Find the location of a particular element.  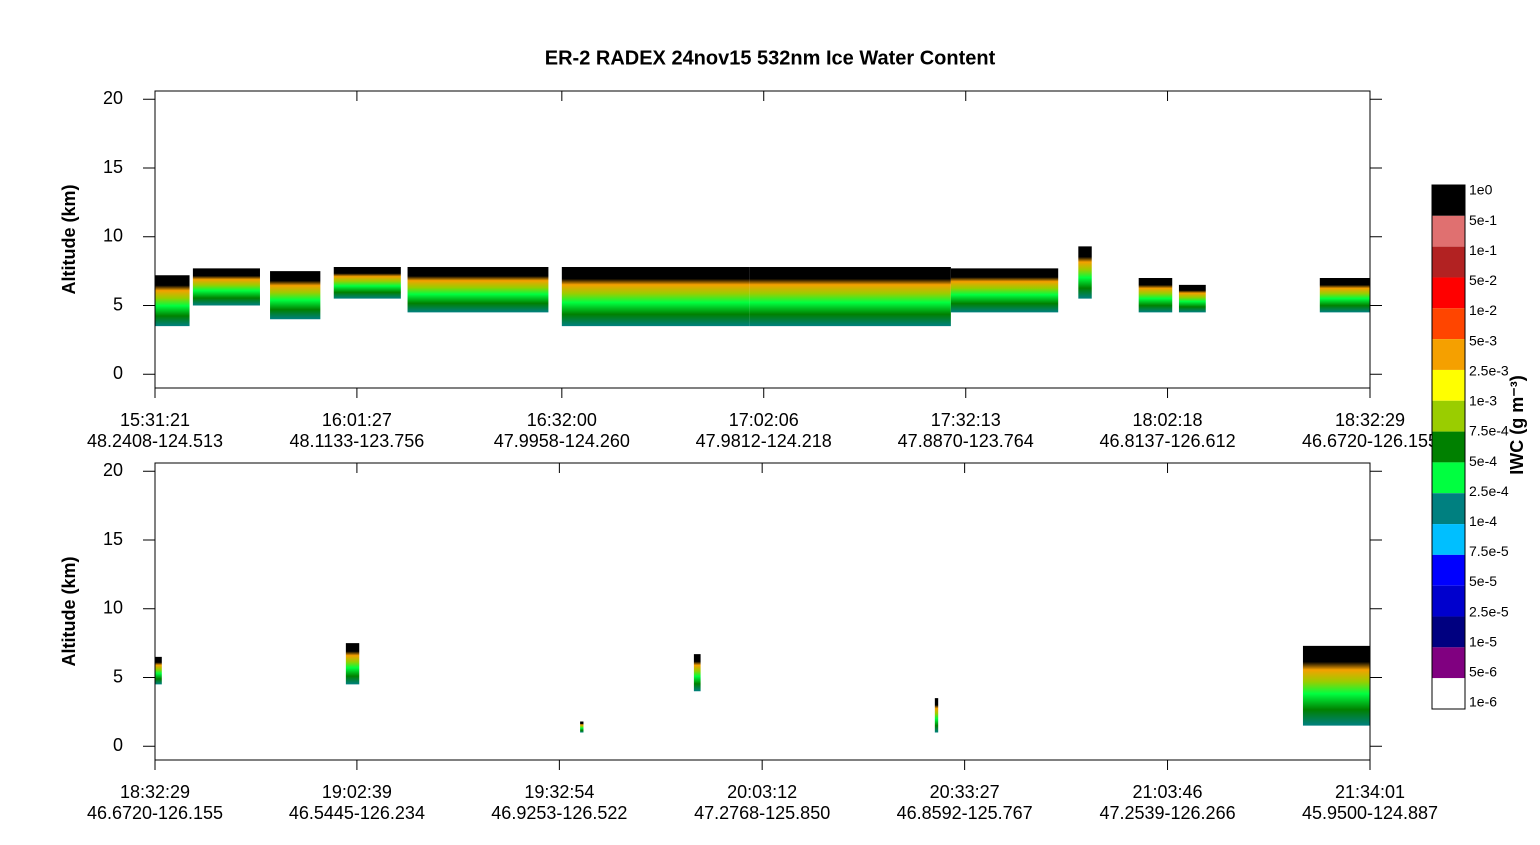

x-tick-label: 17:32:13 is located at coordinates (966, 420).